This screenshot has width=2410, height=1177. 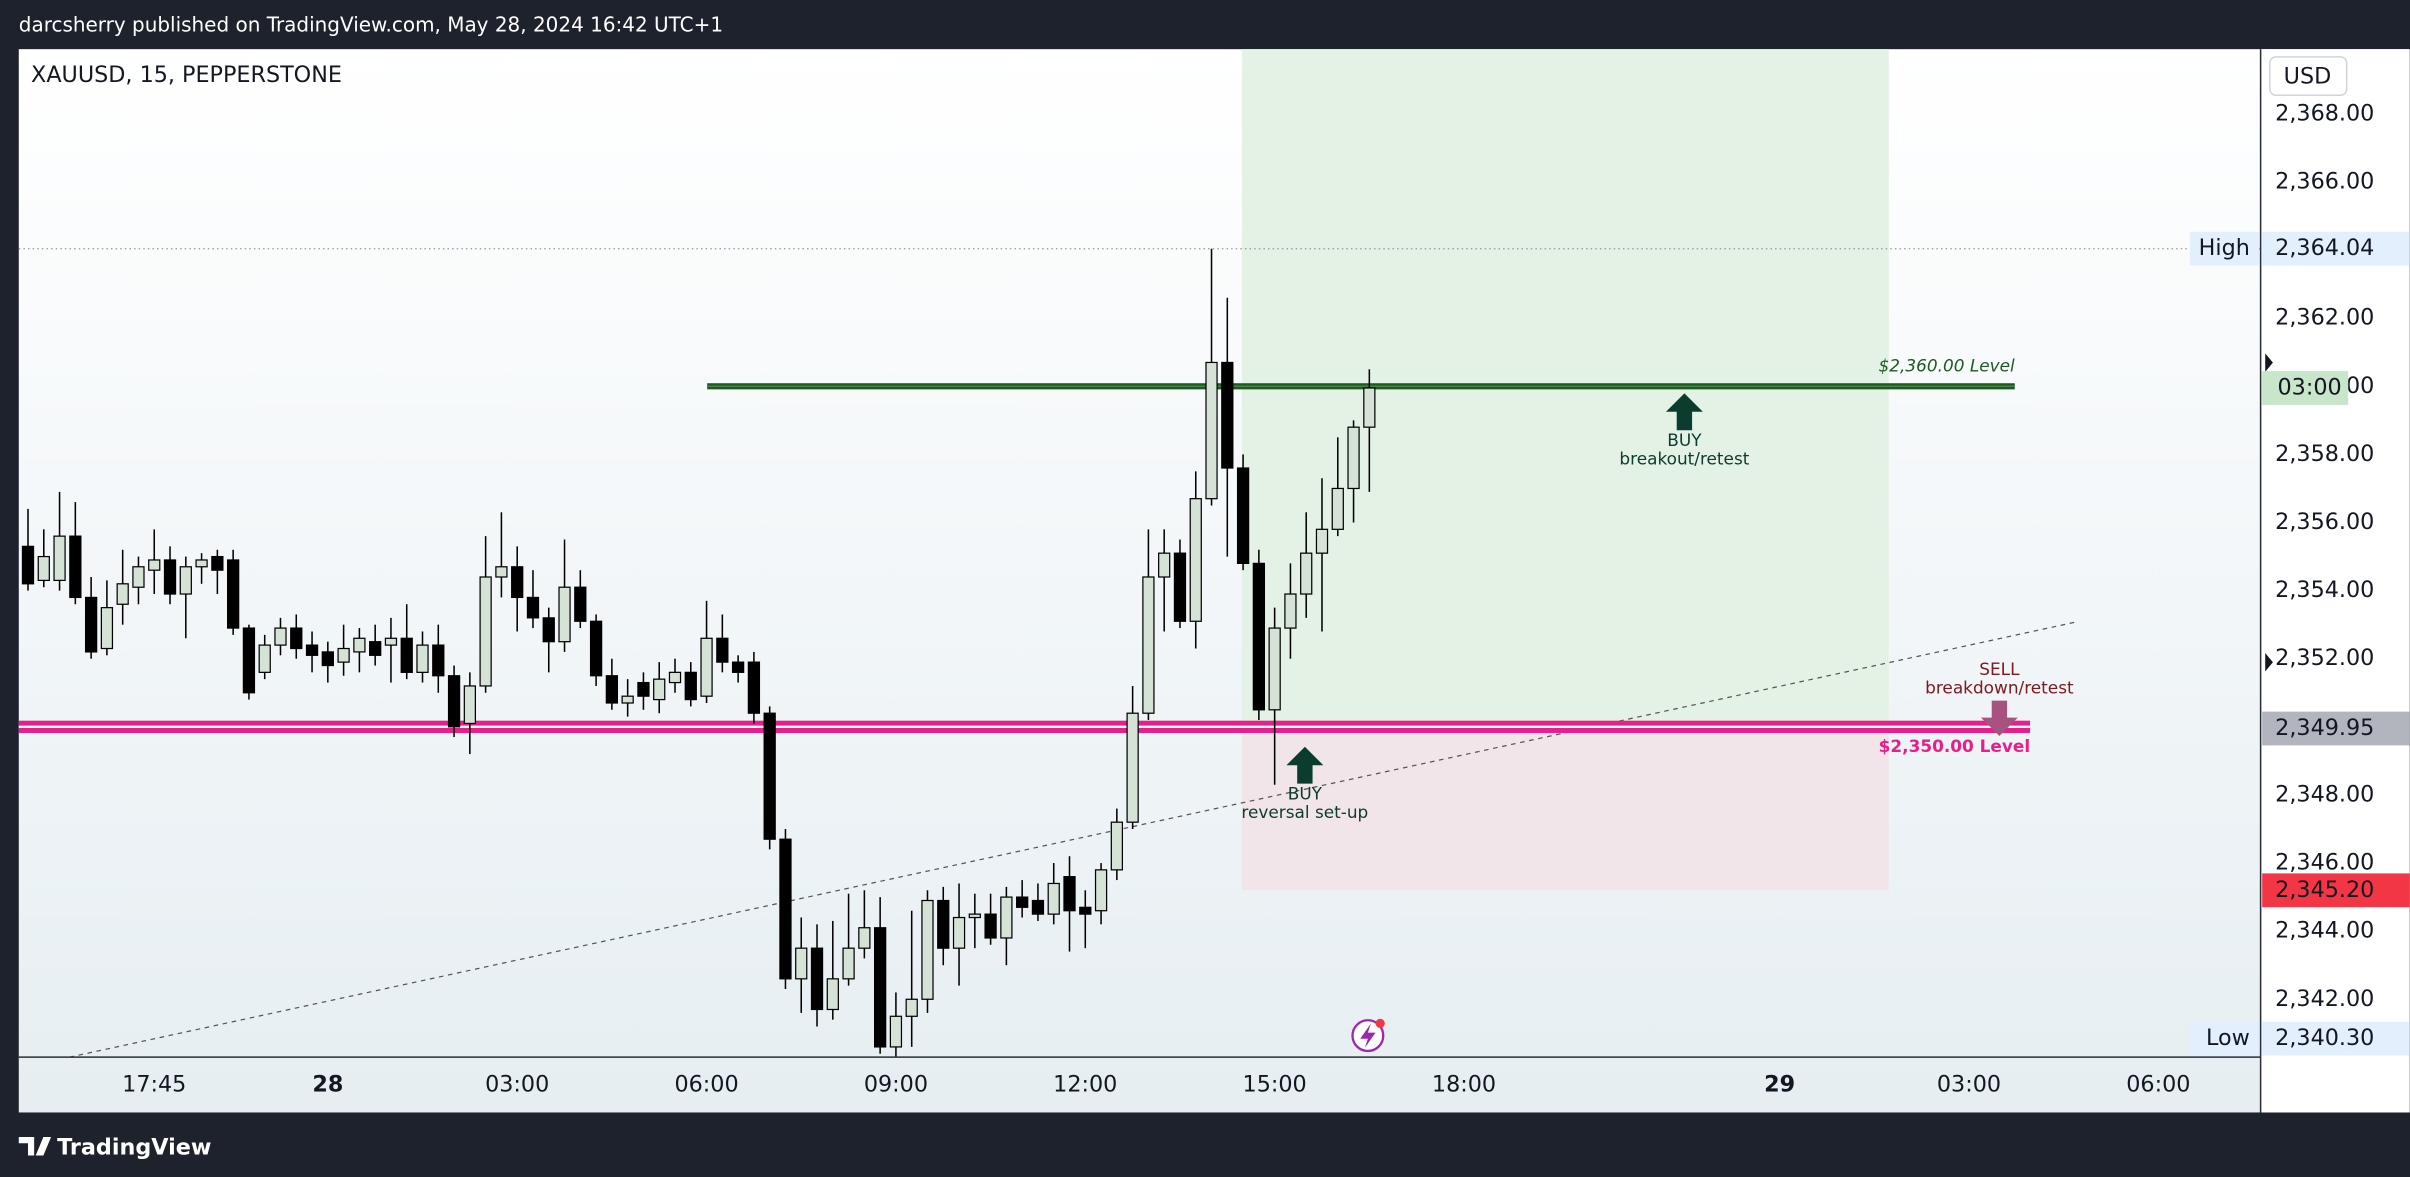 I want to click on annotation-text: reversal set-up, so click(x=1304, y=812).